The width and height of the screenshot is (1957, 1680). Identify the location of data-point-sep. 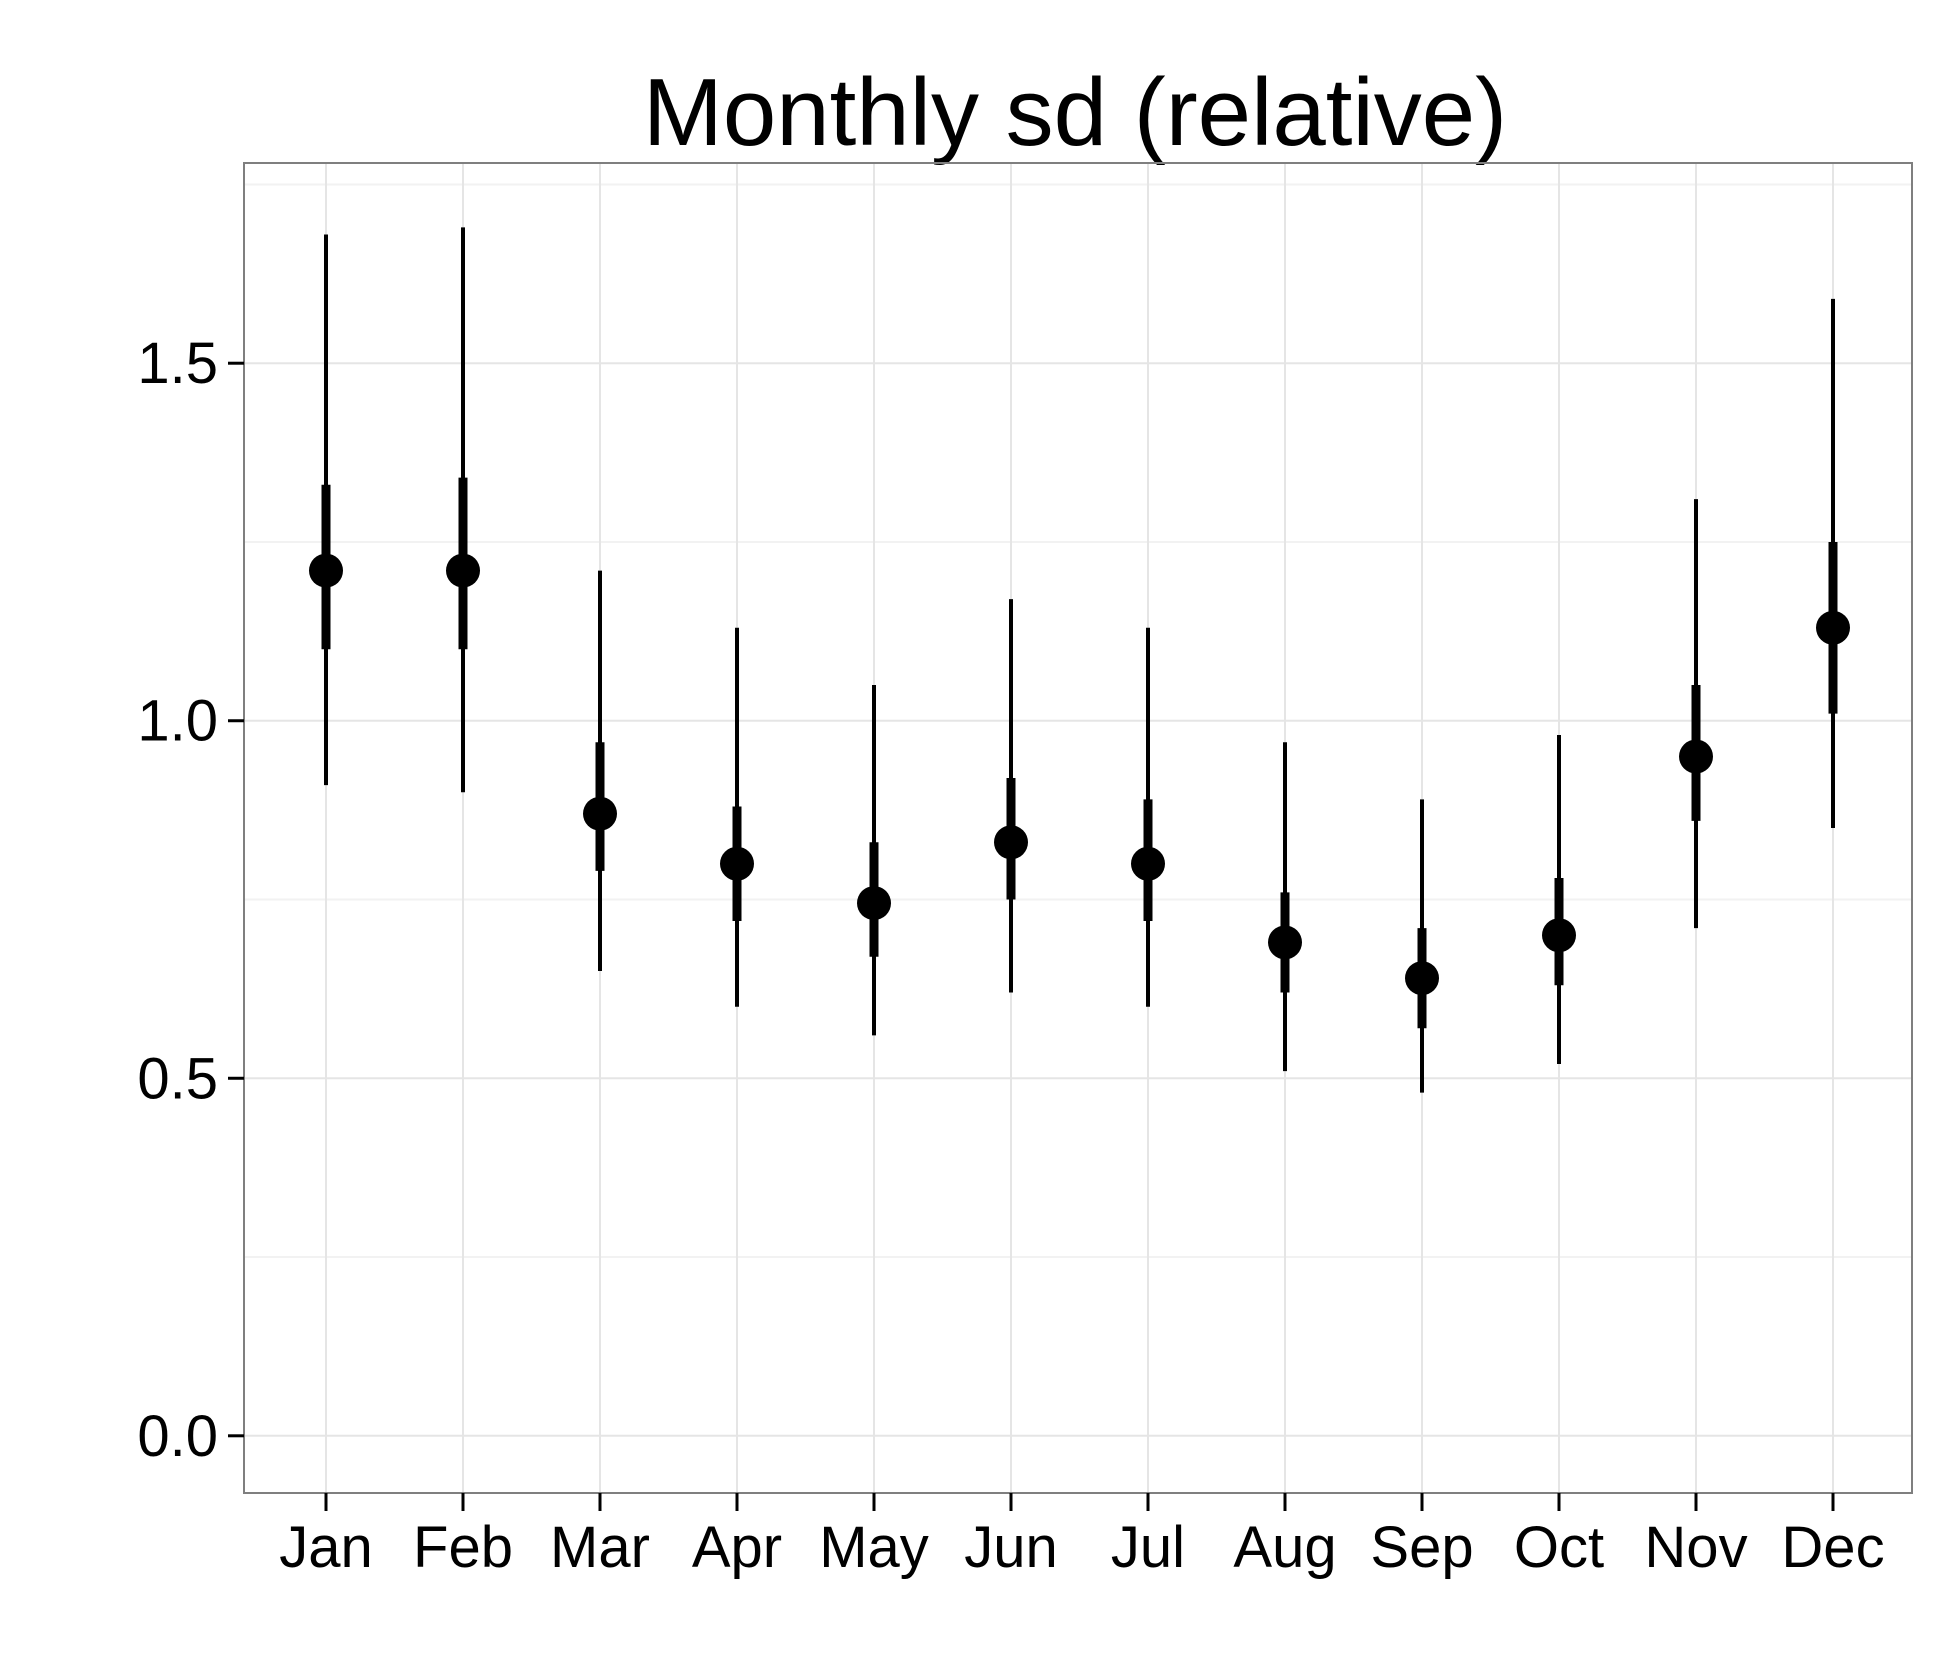
(1422, 978).